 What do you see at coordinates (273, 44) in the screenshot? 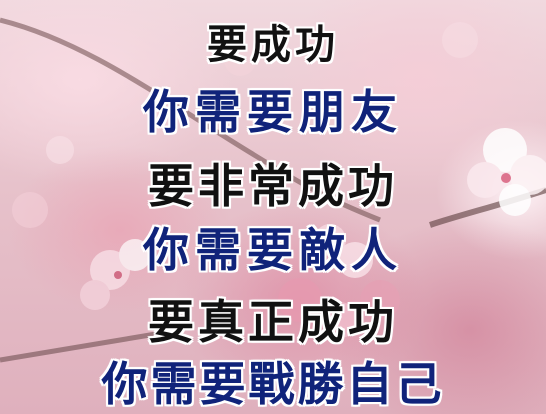
I see `poem-line-1: 要成功` at bounding box center [273, 44].